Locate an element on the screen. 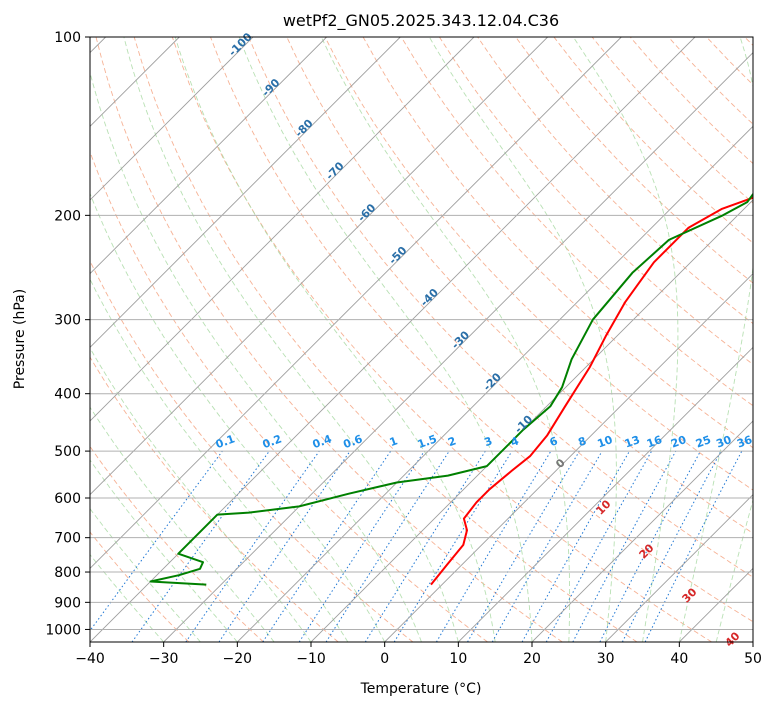 The image size is (775, 708). mixing-ratio-label: 20 is located at coordinates (678, 442).